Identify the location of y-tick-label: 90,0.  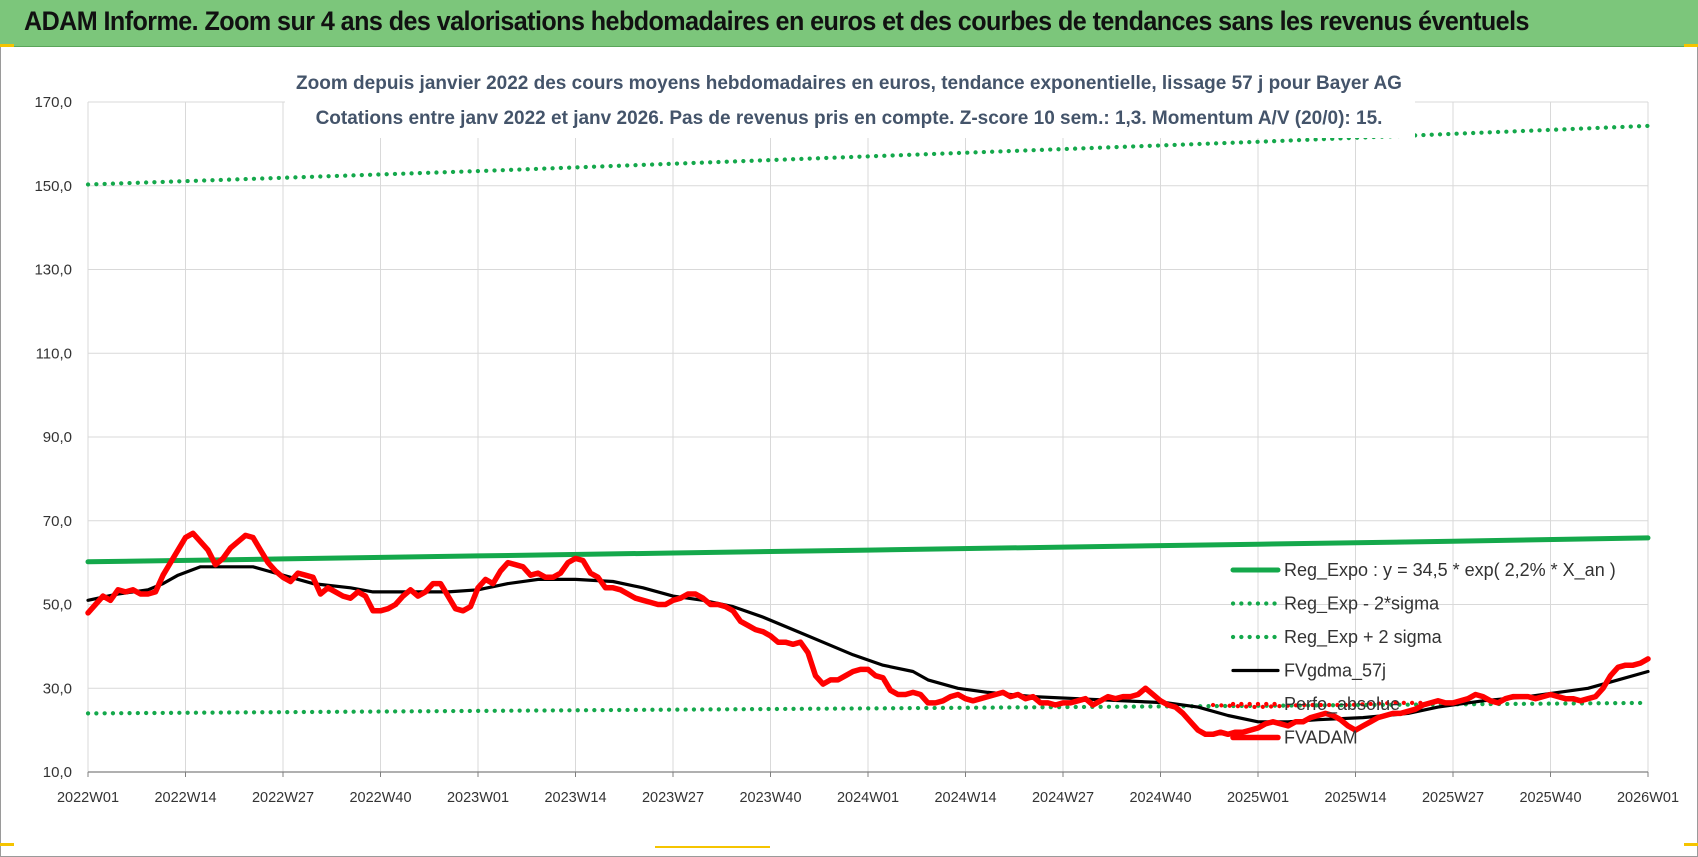
(57, 437).